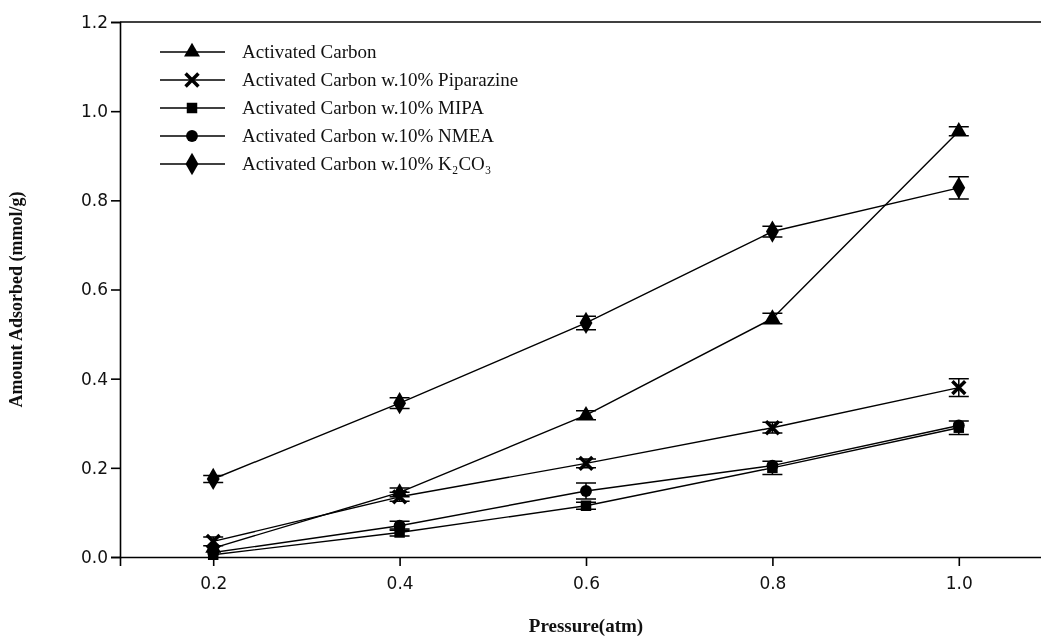  What do you see at coordinates (94, 289) in the screenshot?
I see `y-tick-label: 0.6` at bounding box center [94, 289].